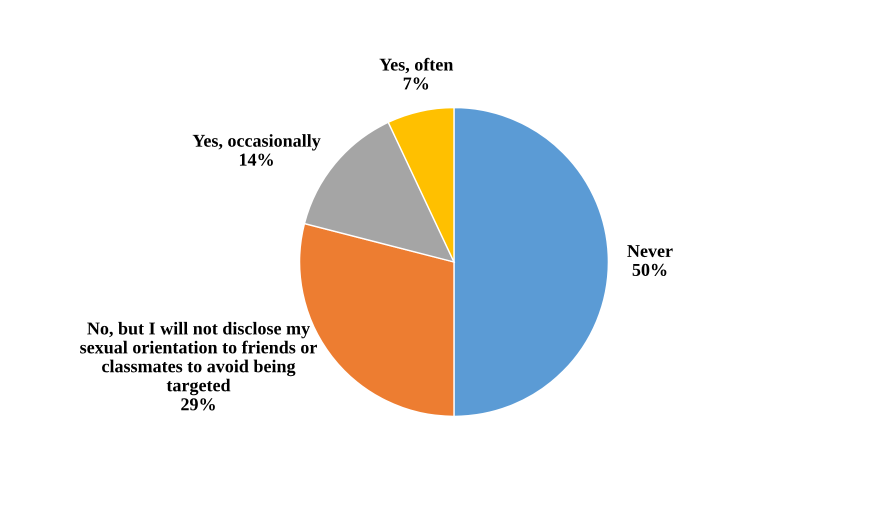 The image size is (888, 515). What do you see at coordinates (256, 160) in the screenshot?
I see `data-label: 14%` at bounding box center [256, 160].